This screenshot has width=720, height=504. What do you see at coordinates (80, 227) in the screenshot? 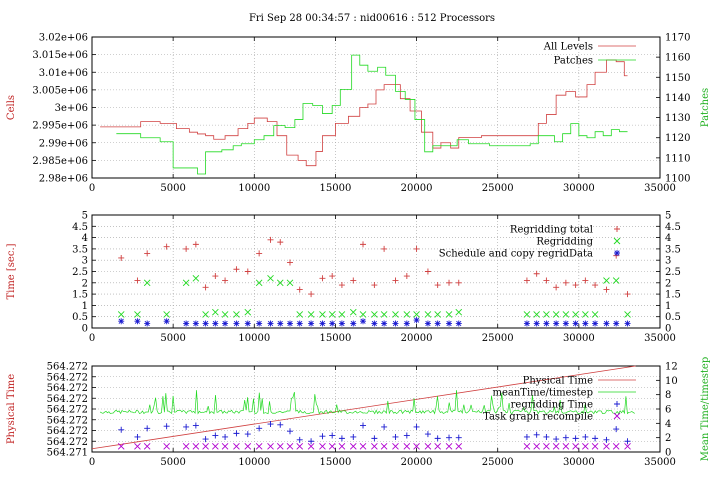
I see `y-tick-label: 4.5` at bounding box center [80, 227].